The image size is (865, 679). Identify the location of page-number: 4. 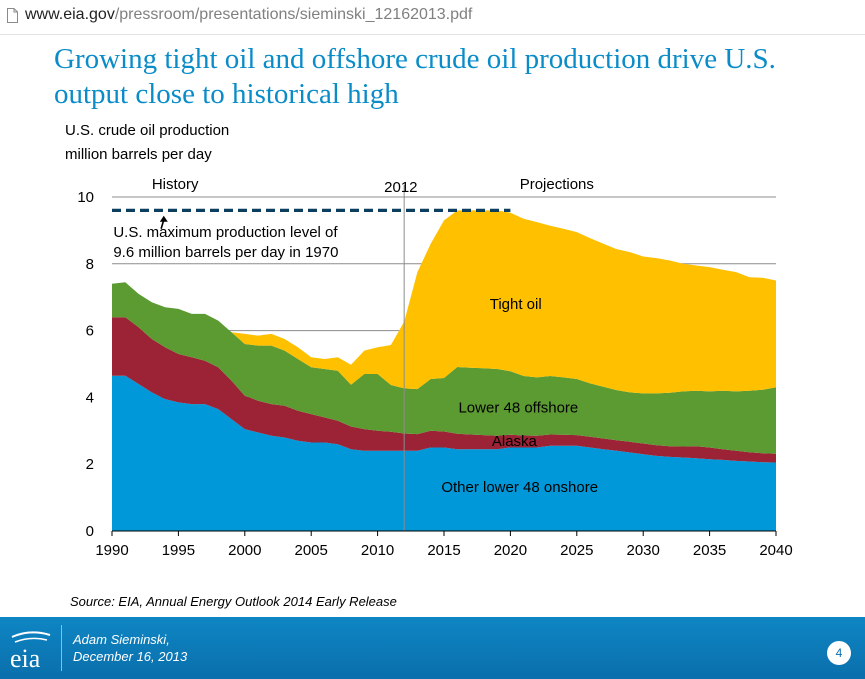
(839, 653).